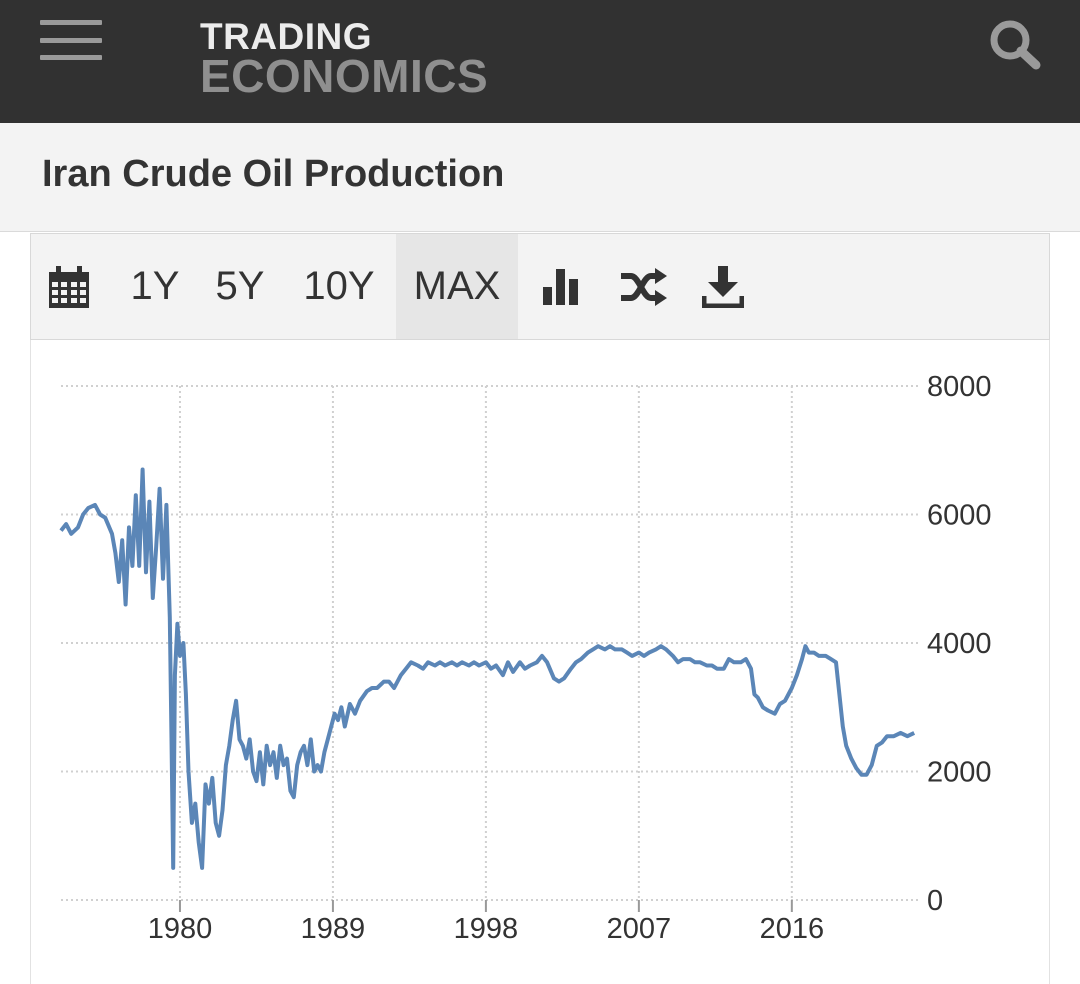 Image resolution: width=1080 pixels, height=984 pixels. I want to click on x-tick-label: 1980, so click(180, 929).